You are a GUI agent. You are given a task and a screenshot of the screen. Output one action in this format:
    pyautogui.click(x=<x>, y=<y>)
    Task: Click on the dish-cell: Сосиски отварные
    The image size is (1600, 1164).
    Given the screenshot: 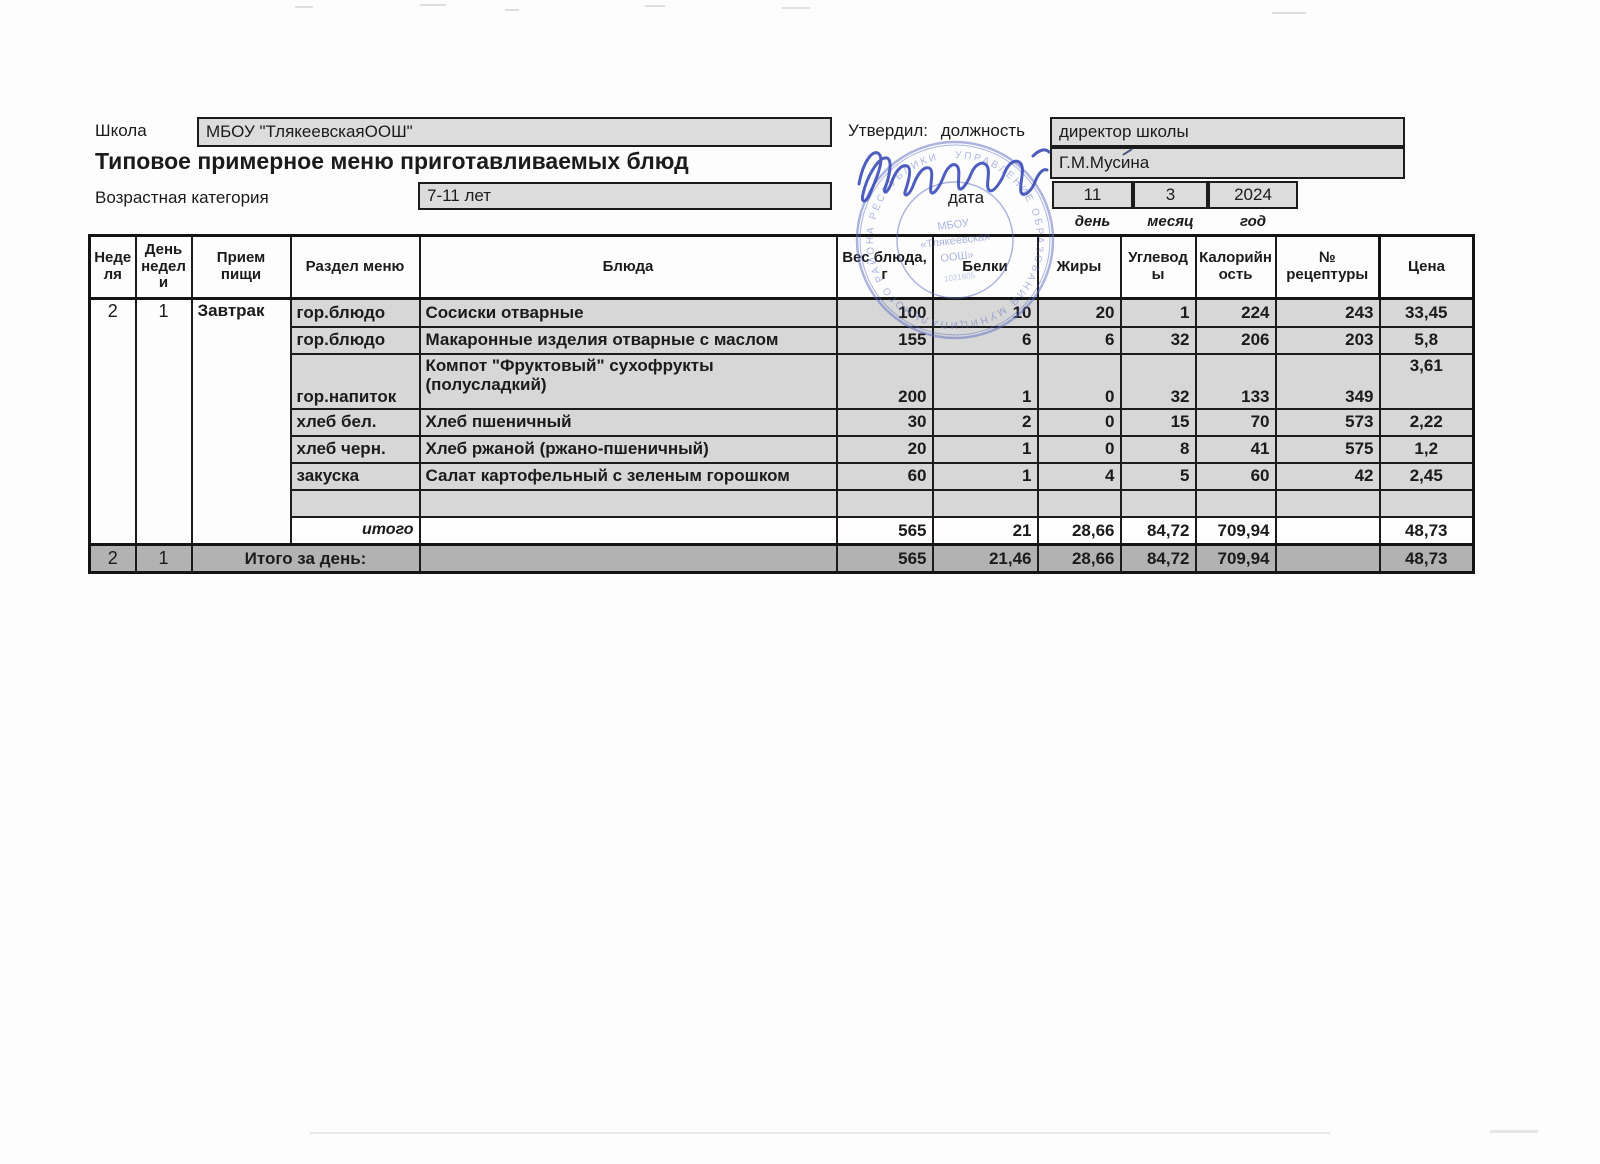 What is the action you would take?
    pyautogui.click(x=628, y=312)
    